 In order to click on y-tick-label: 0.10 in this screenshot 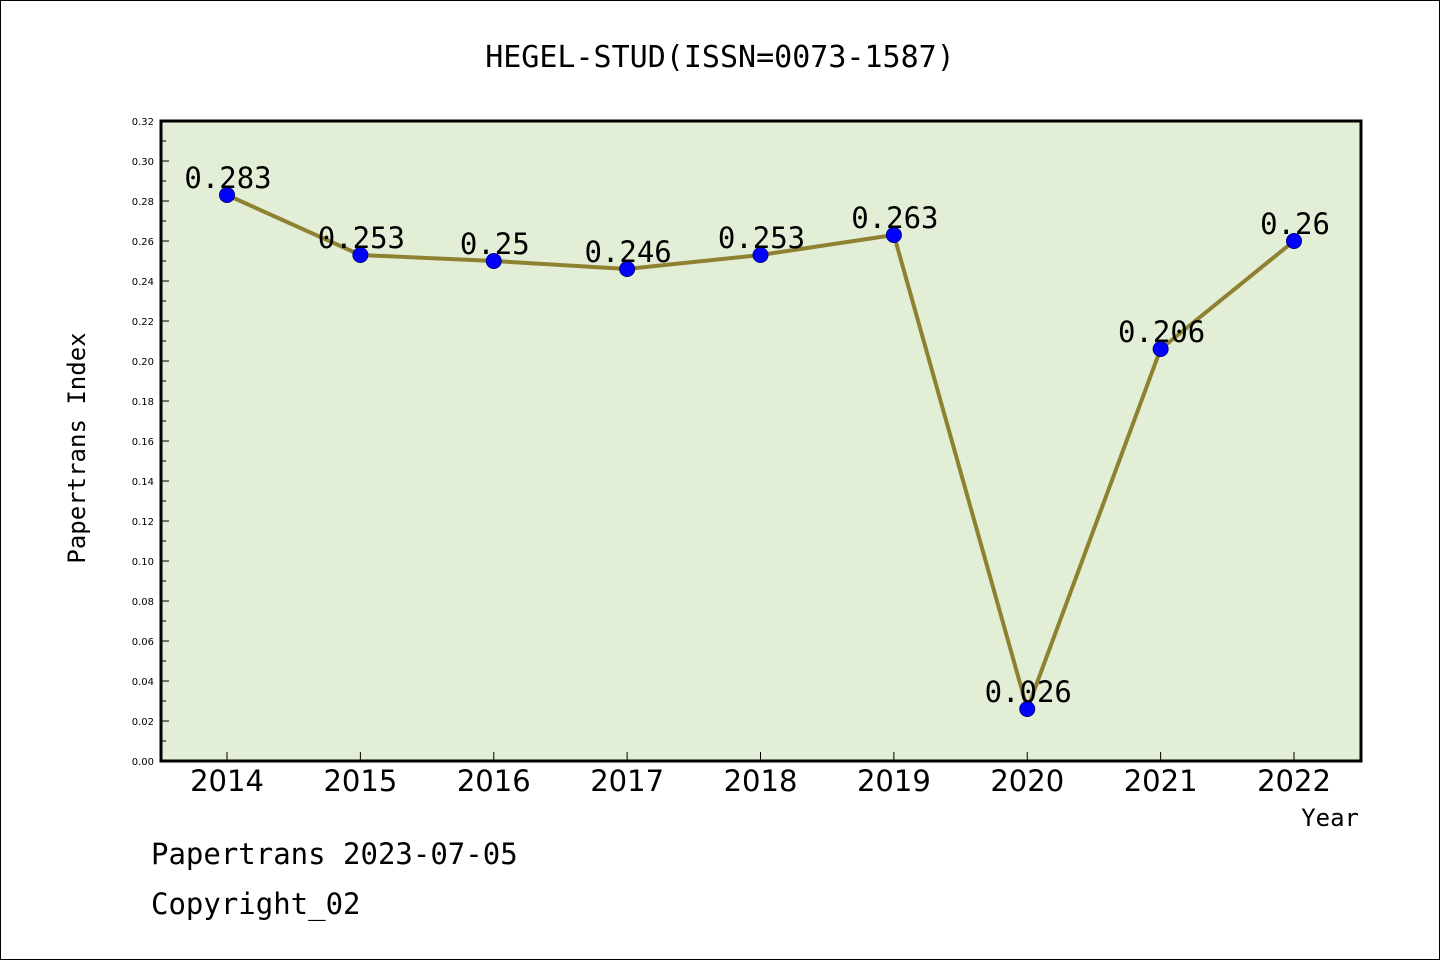, I will do `click(143, 562)`.